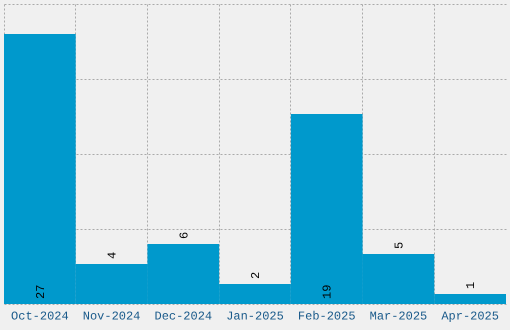  What do you see at coordinates (255, 317) in the screenshot?
I see `x-tick-label: Jan-2025` at bounding box center [255, 317].